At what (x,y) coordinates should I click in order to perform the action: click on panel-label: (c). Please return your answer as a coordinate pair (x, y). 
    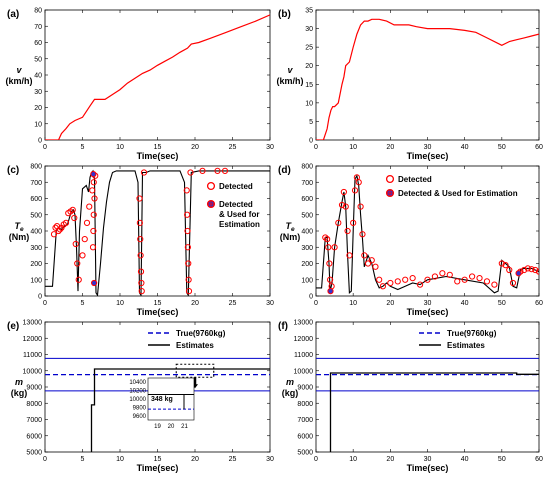
    Looking at the image, I should click on (13, 170).